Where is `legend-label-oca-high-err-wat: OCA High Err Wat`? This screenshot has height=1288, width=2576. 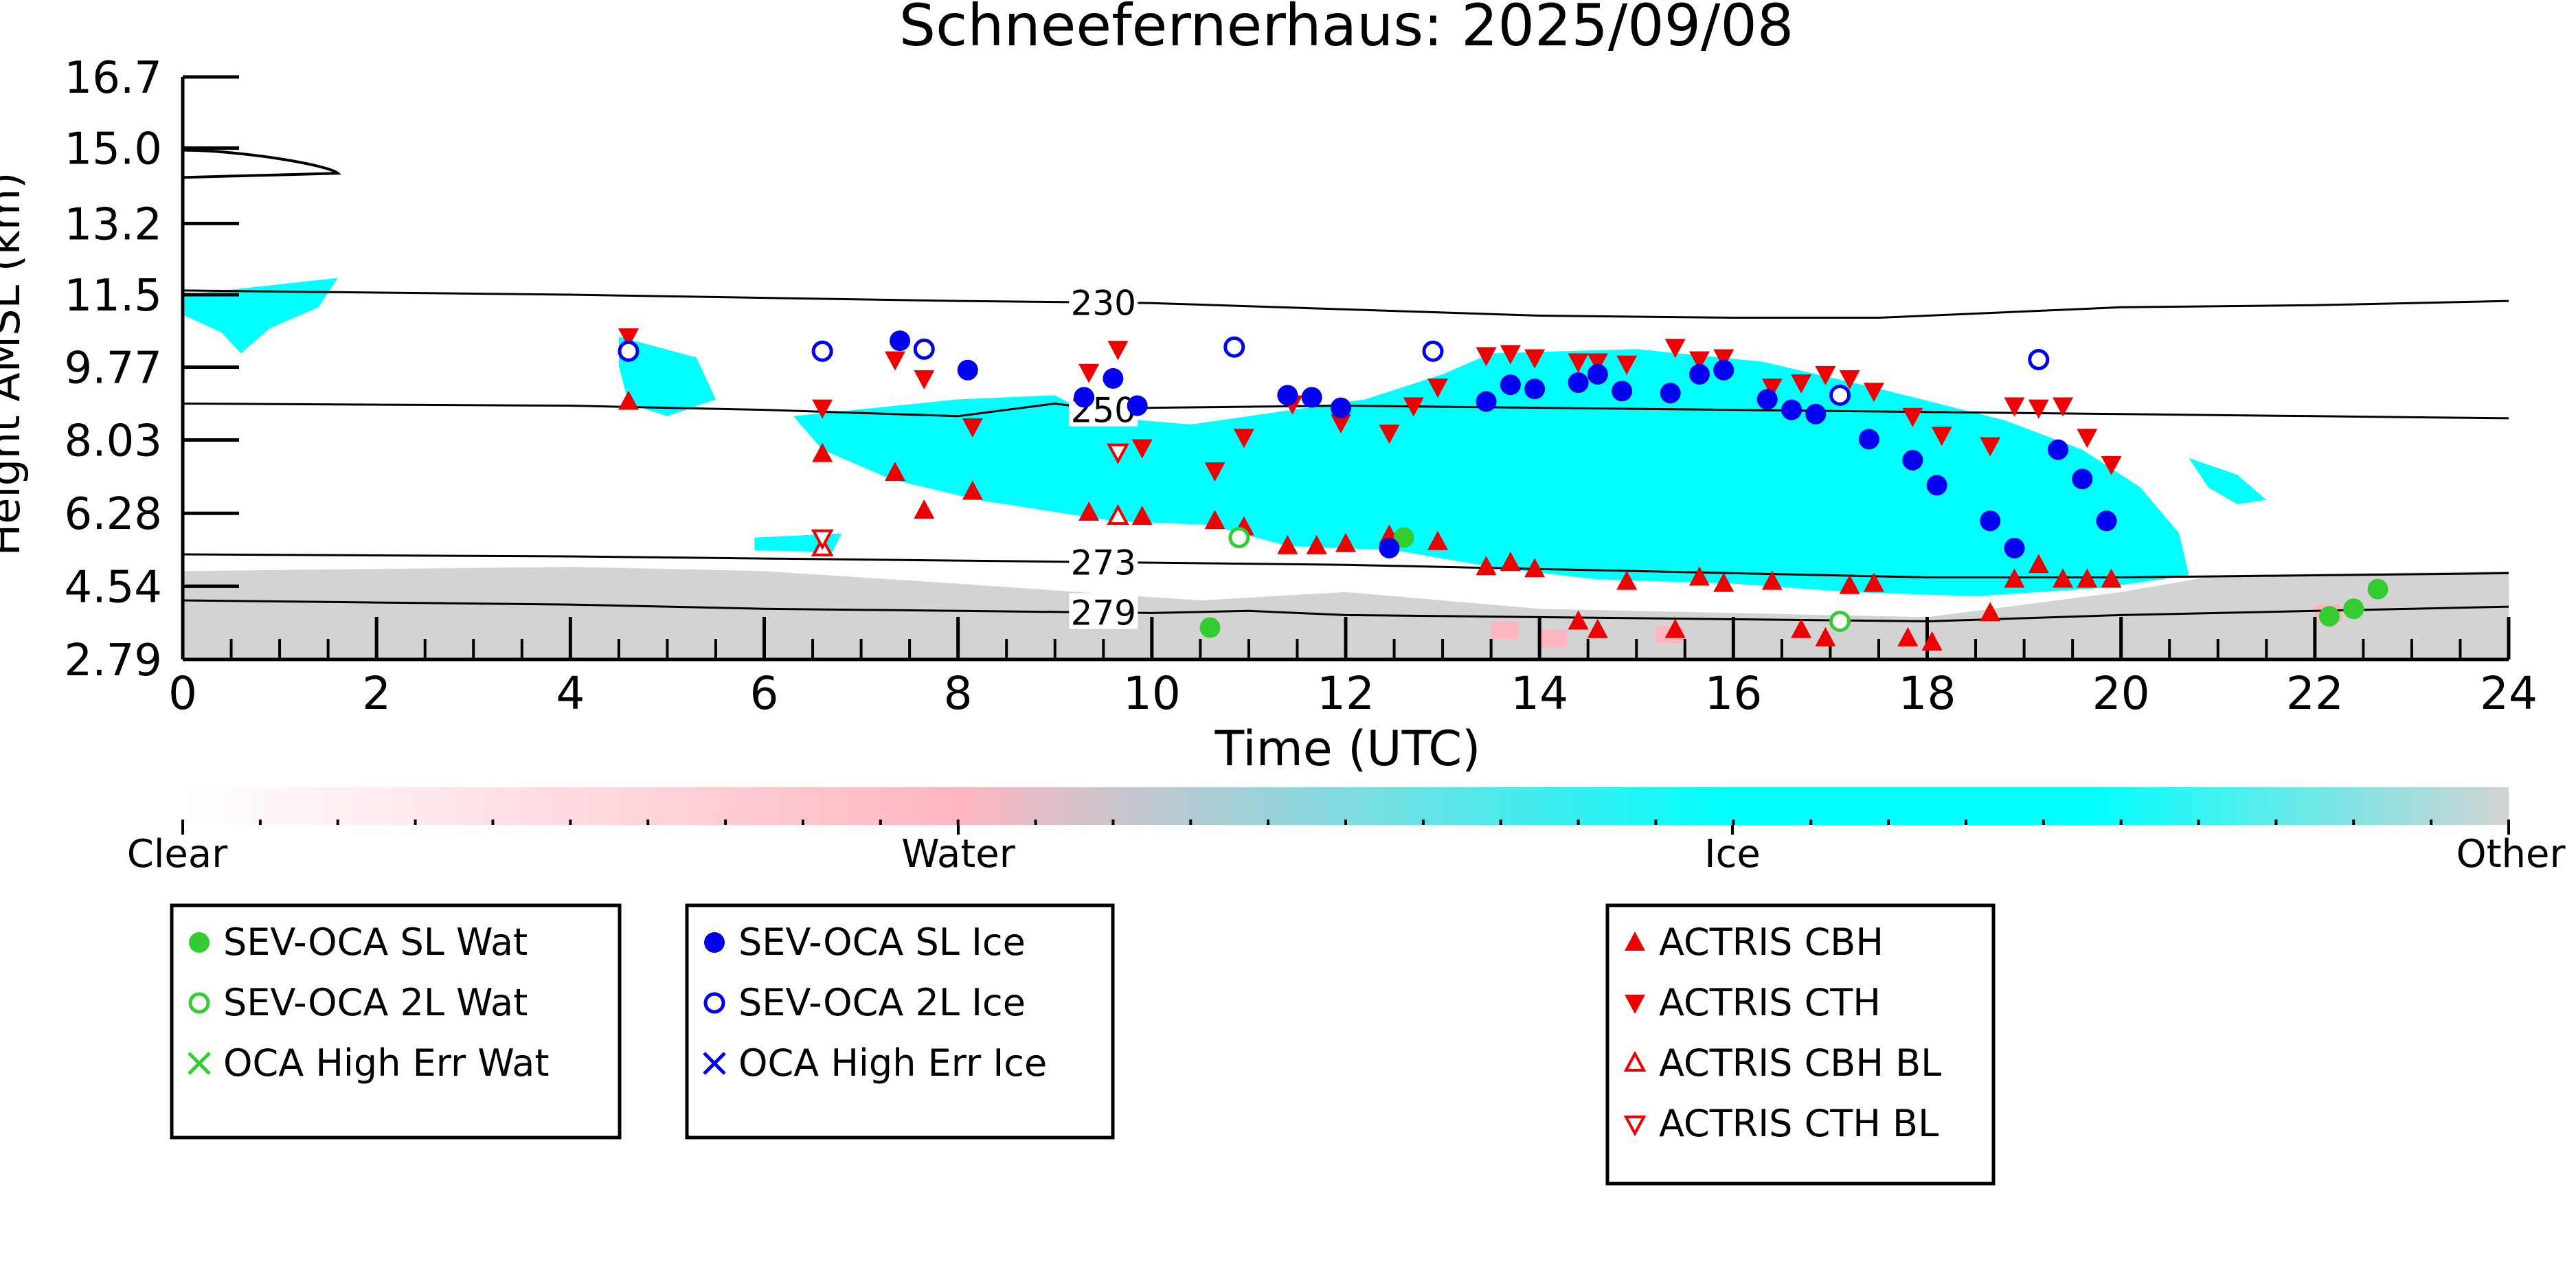
legend-label-oca-high-err-wat: OCA High Err Wat is located at coordinates (386, 1063).